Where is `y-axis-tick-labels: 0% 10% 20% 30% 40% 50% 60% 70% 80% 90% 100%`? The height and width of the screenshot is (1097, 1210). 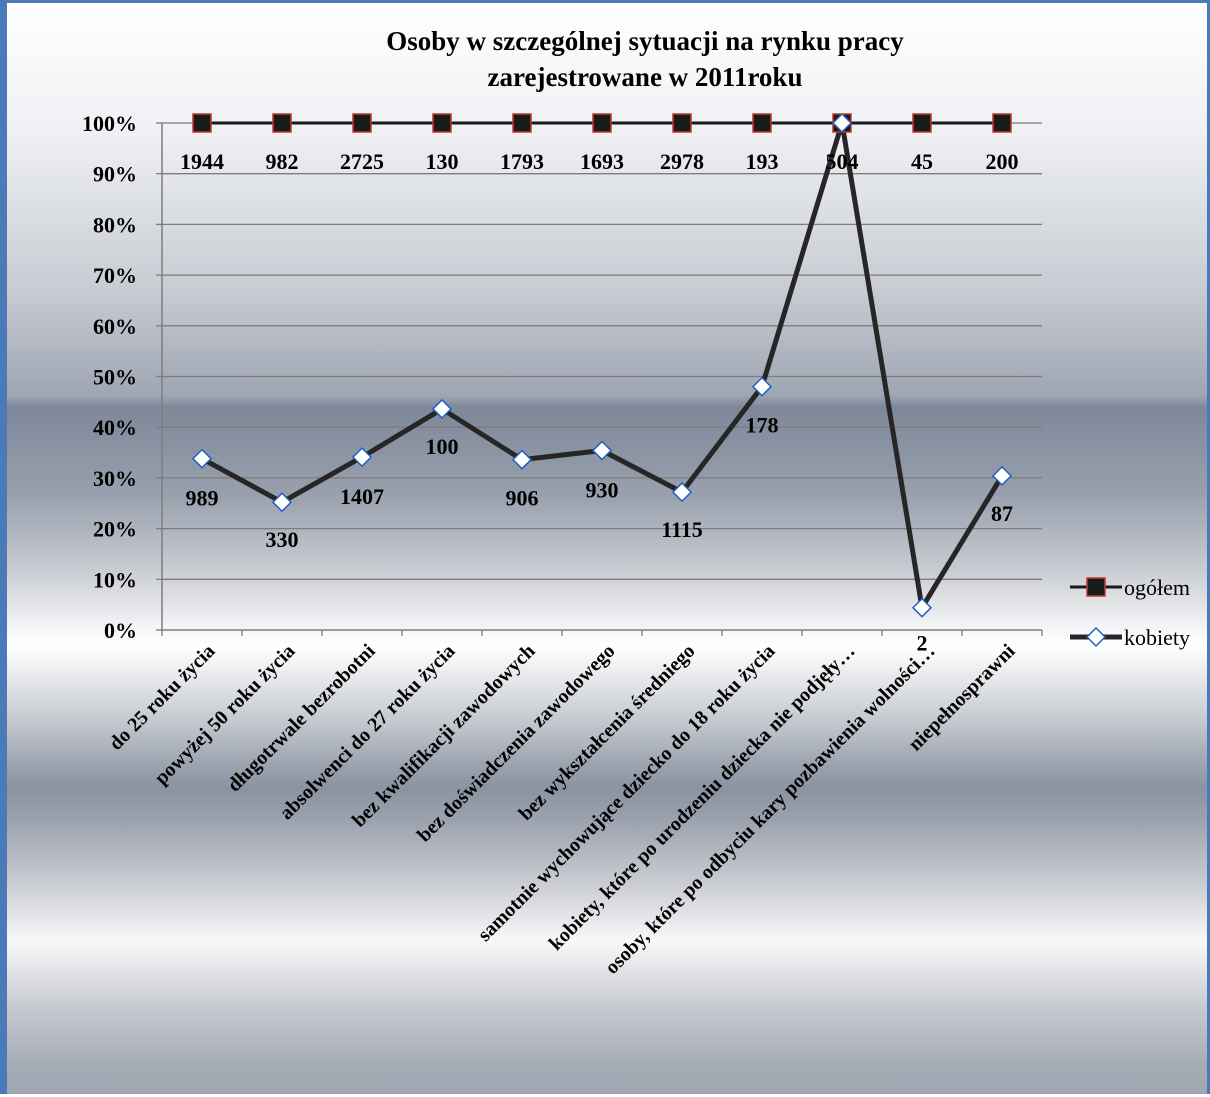
y-axis-tick-labels: 0% 10% 20% 30% 40% 50% 60% 70% 80% 90% 100% is located at coordinates (109, 377).